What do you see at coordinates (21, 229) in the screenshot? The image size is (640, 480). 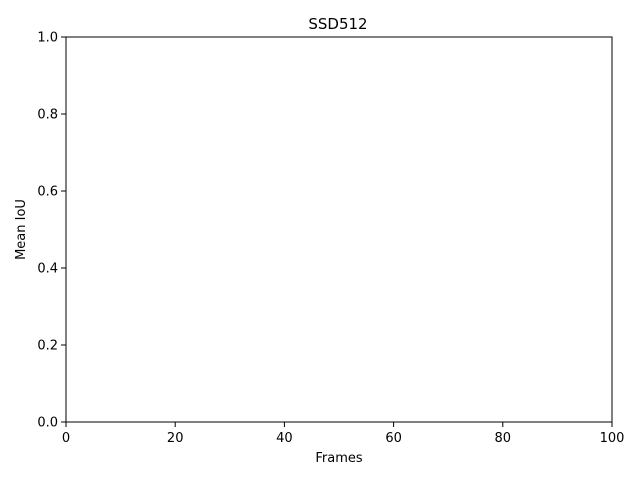 I see `y-axis-label: Mean IoU` at bounding box center [21, 229].